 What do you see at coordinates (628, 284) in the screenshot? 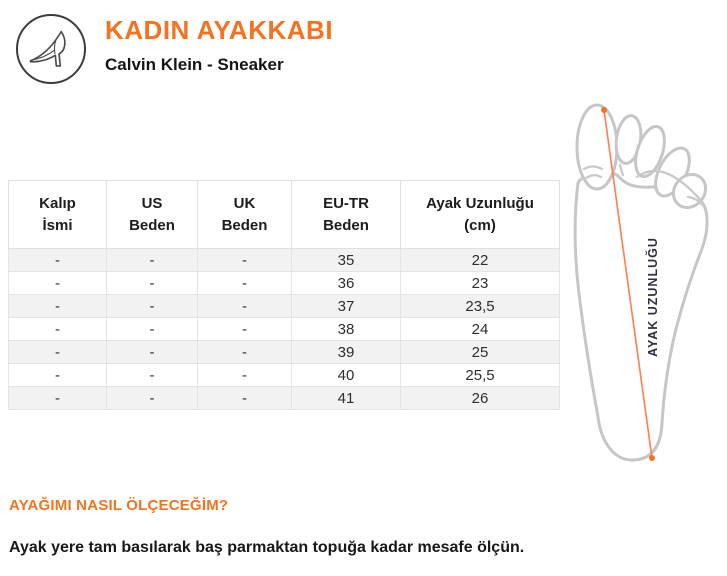
I see `measurement-line` at bounding box center [628, 284].